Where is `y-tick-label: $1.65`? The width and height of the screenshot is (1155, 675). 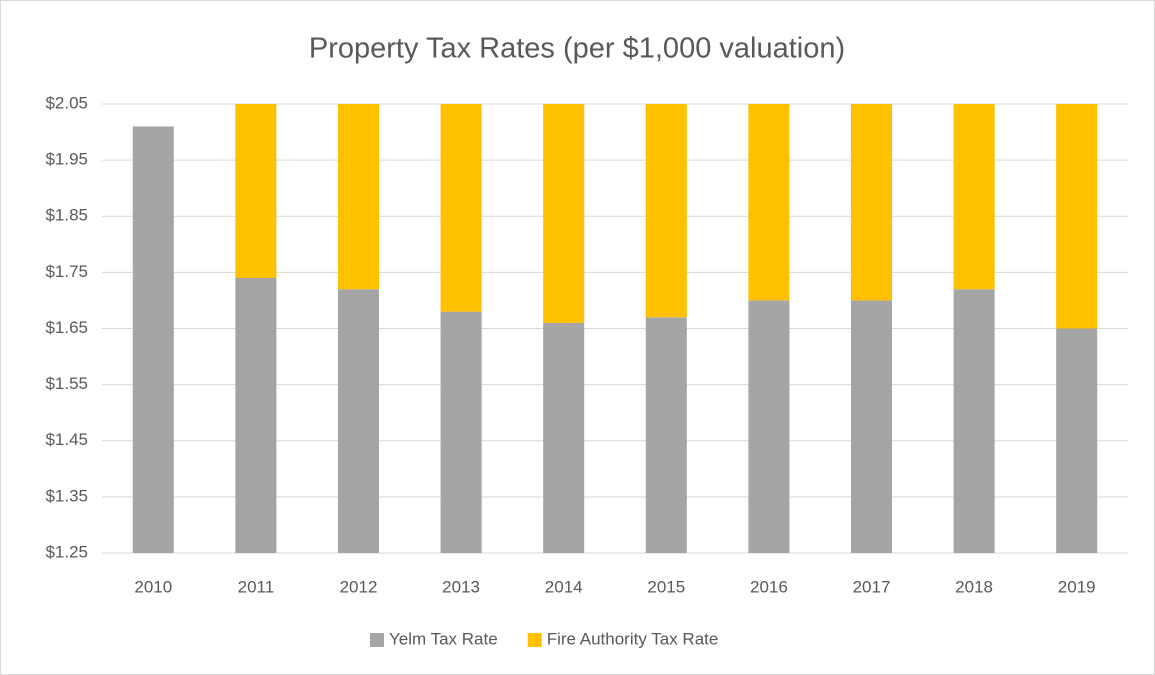 y-tick-label: $1.65 is located at coordinates (66, 327).